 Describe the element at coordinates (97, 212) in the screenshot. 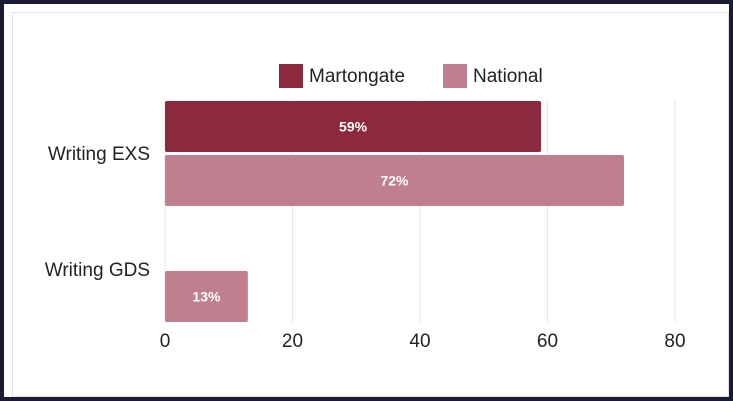

I see `category-axis: Writing EXS Writing GDS` at that location.